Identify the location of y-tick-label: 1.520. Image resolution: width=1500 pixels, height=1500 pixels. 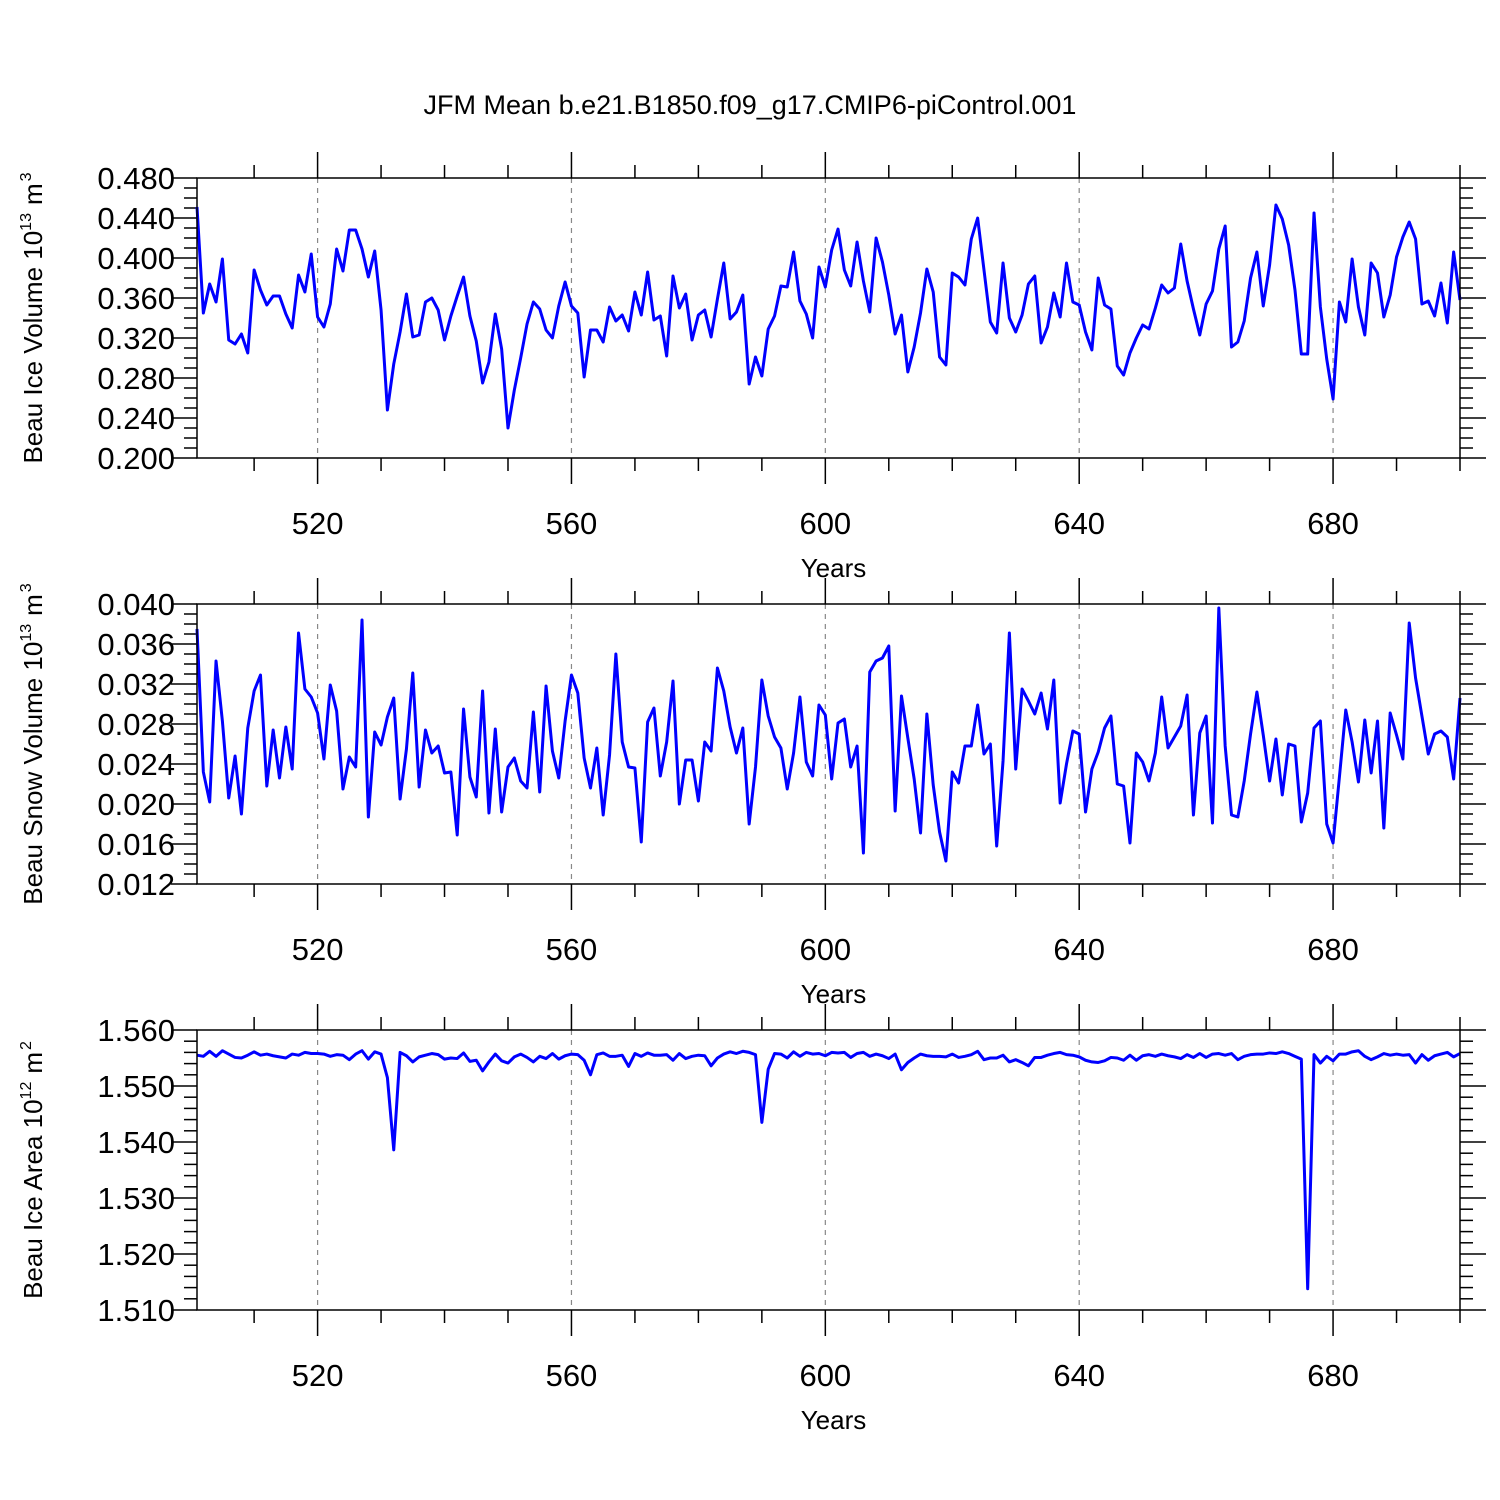
(136, 1254).